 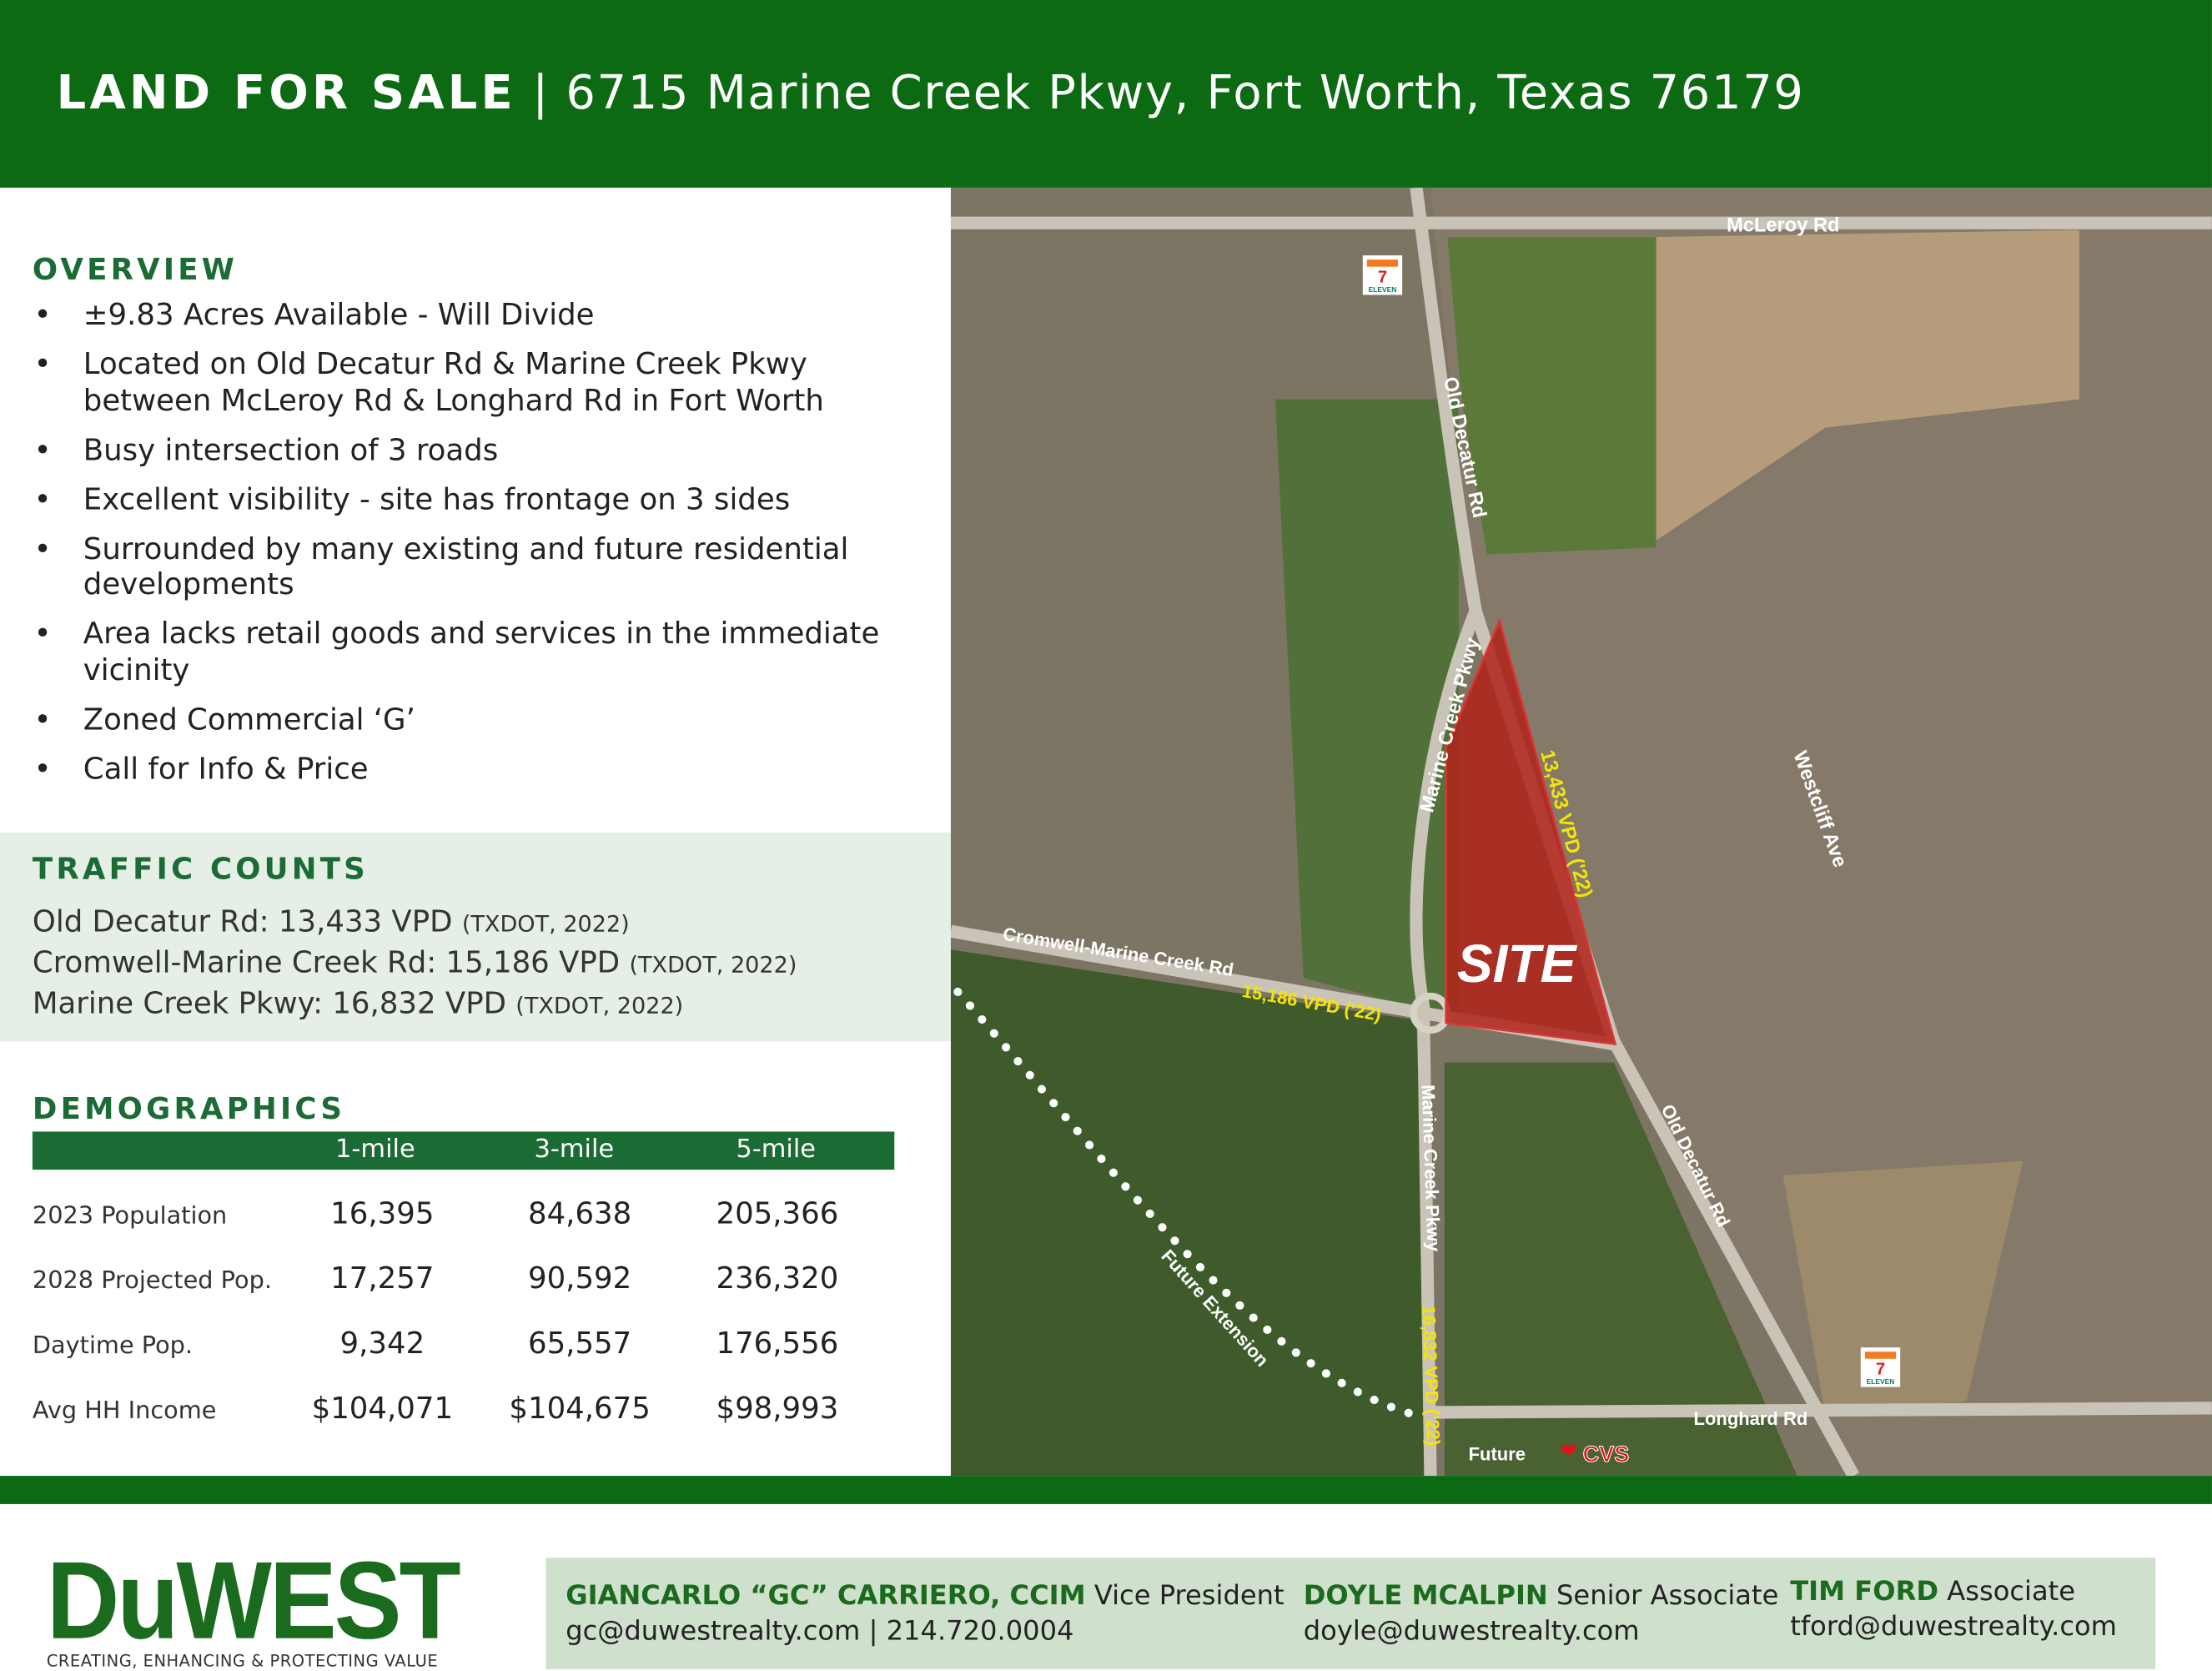 What do you see at coordinates (1868, 385) in the screenshot?
I see `construction-area` at bounding box center [1868, 385].